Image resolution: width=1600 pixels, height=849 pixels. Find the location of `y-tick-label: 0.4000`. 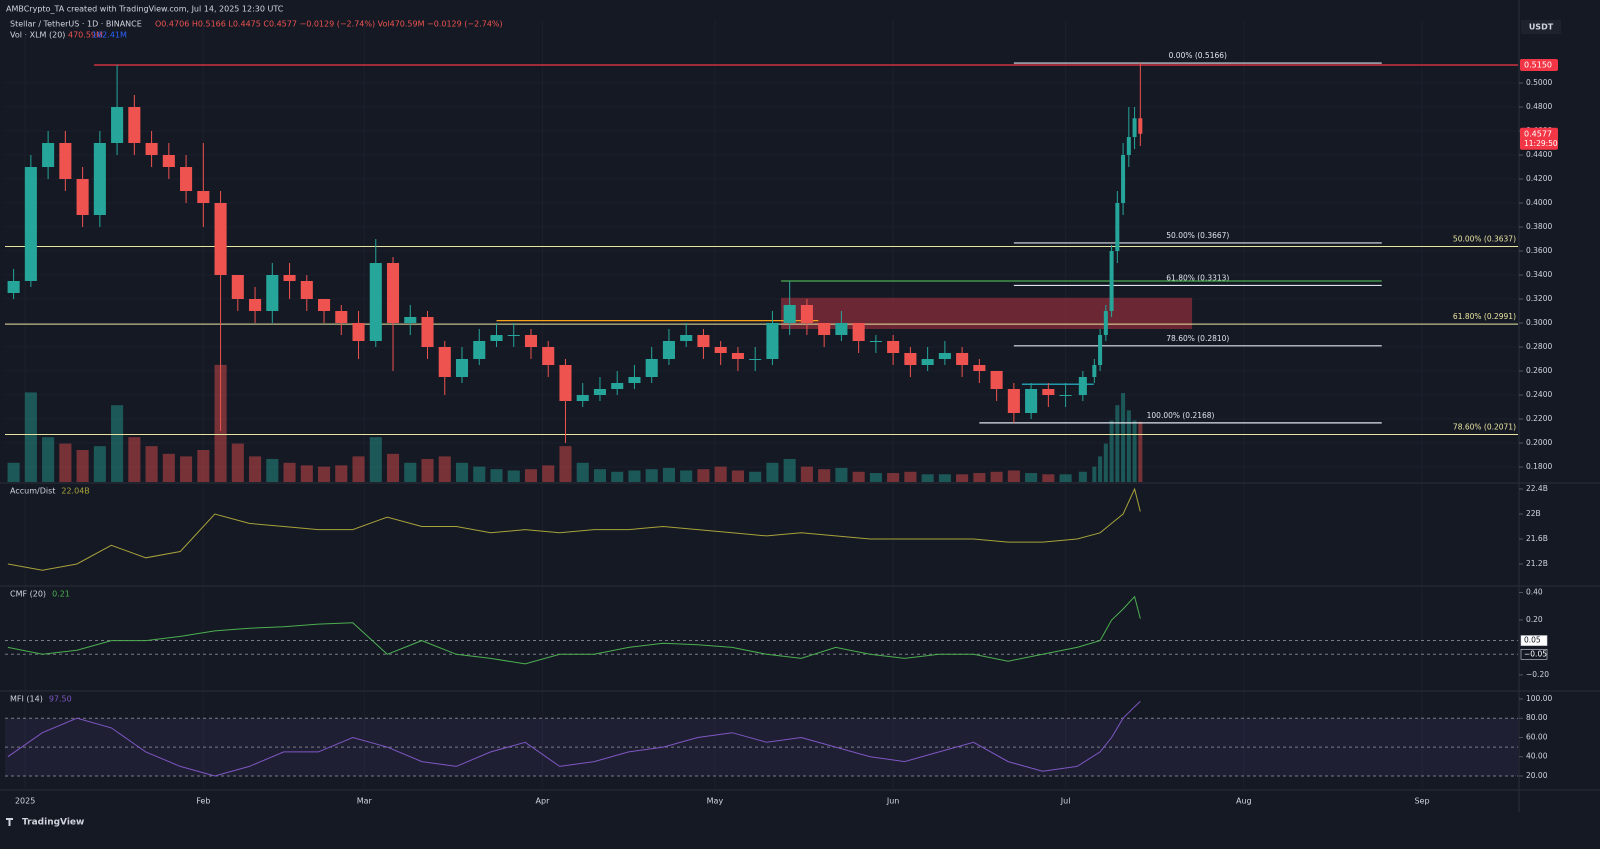

y-tick-label: 0.4000 is located at coordinates (1539, 202).